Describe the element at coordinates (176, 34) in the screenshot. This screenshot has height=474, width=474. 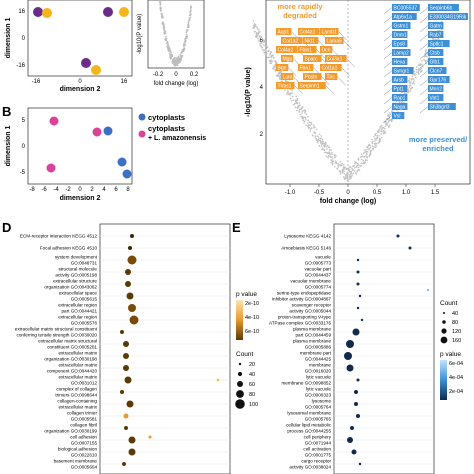
I see `panel-a2-points` at that location.